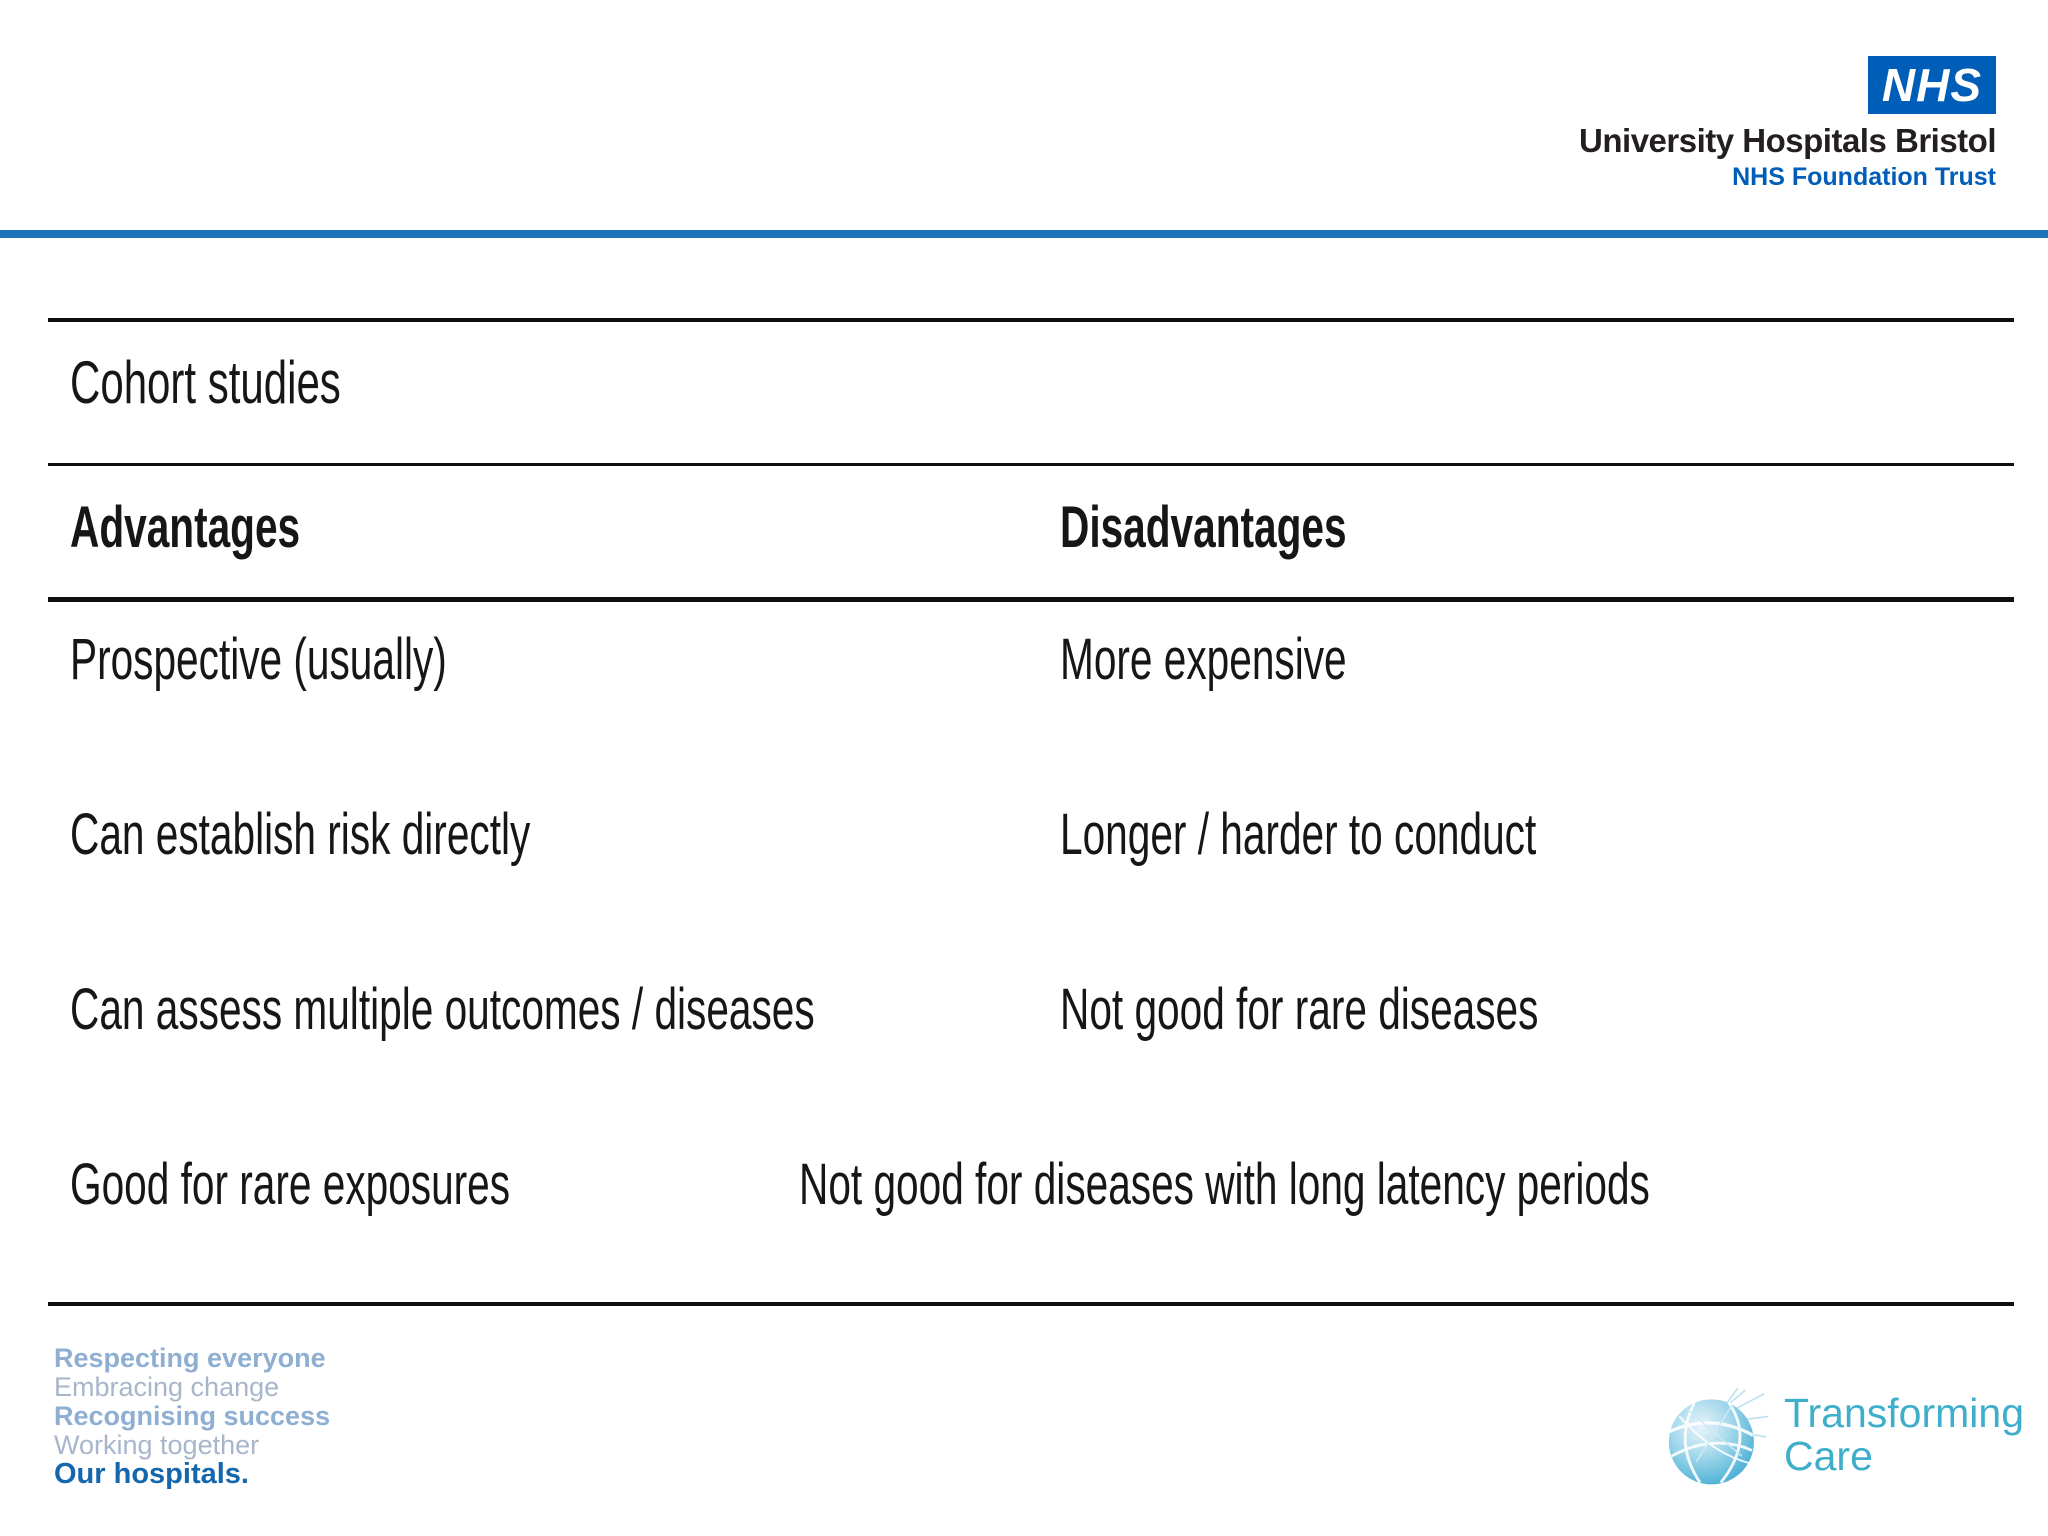  I want to click on value-line: Our hospitals., so click(151, 1474).